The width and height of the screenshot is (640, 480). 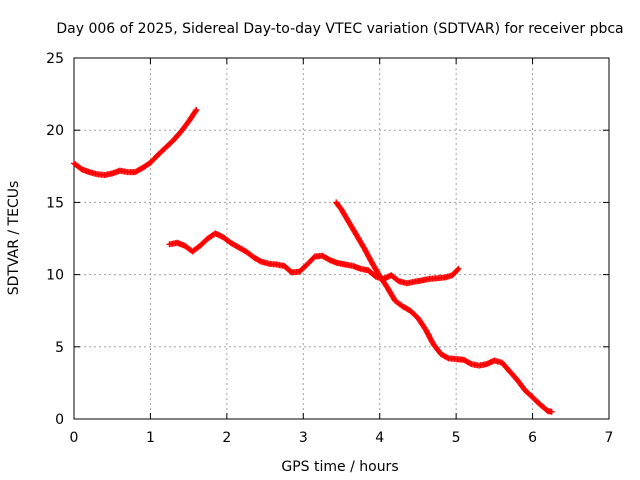 I want to click on y-tick-label: 20, so click(x=55, y=131).